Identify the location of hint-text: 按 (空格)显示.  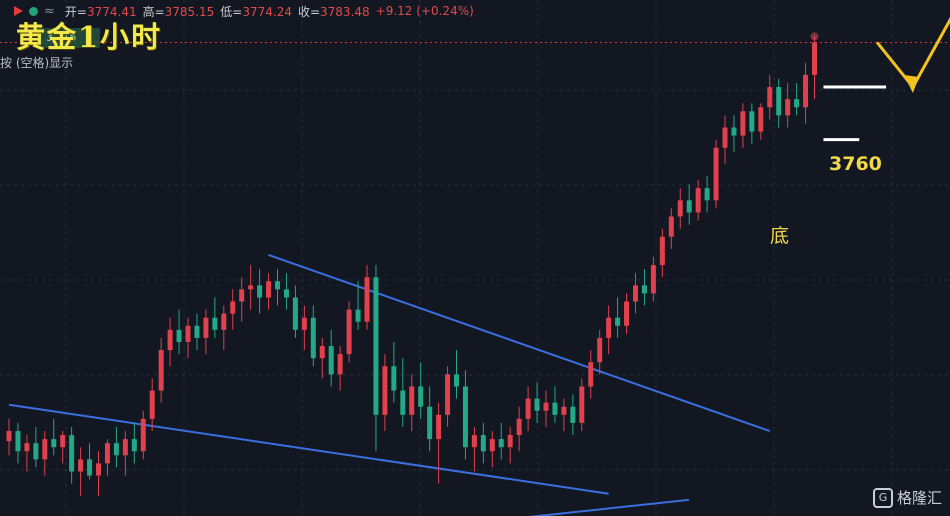
(37, 63).